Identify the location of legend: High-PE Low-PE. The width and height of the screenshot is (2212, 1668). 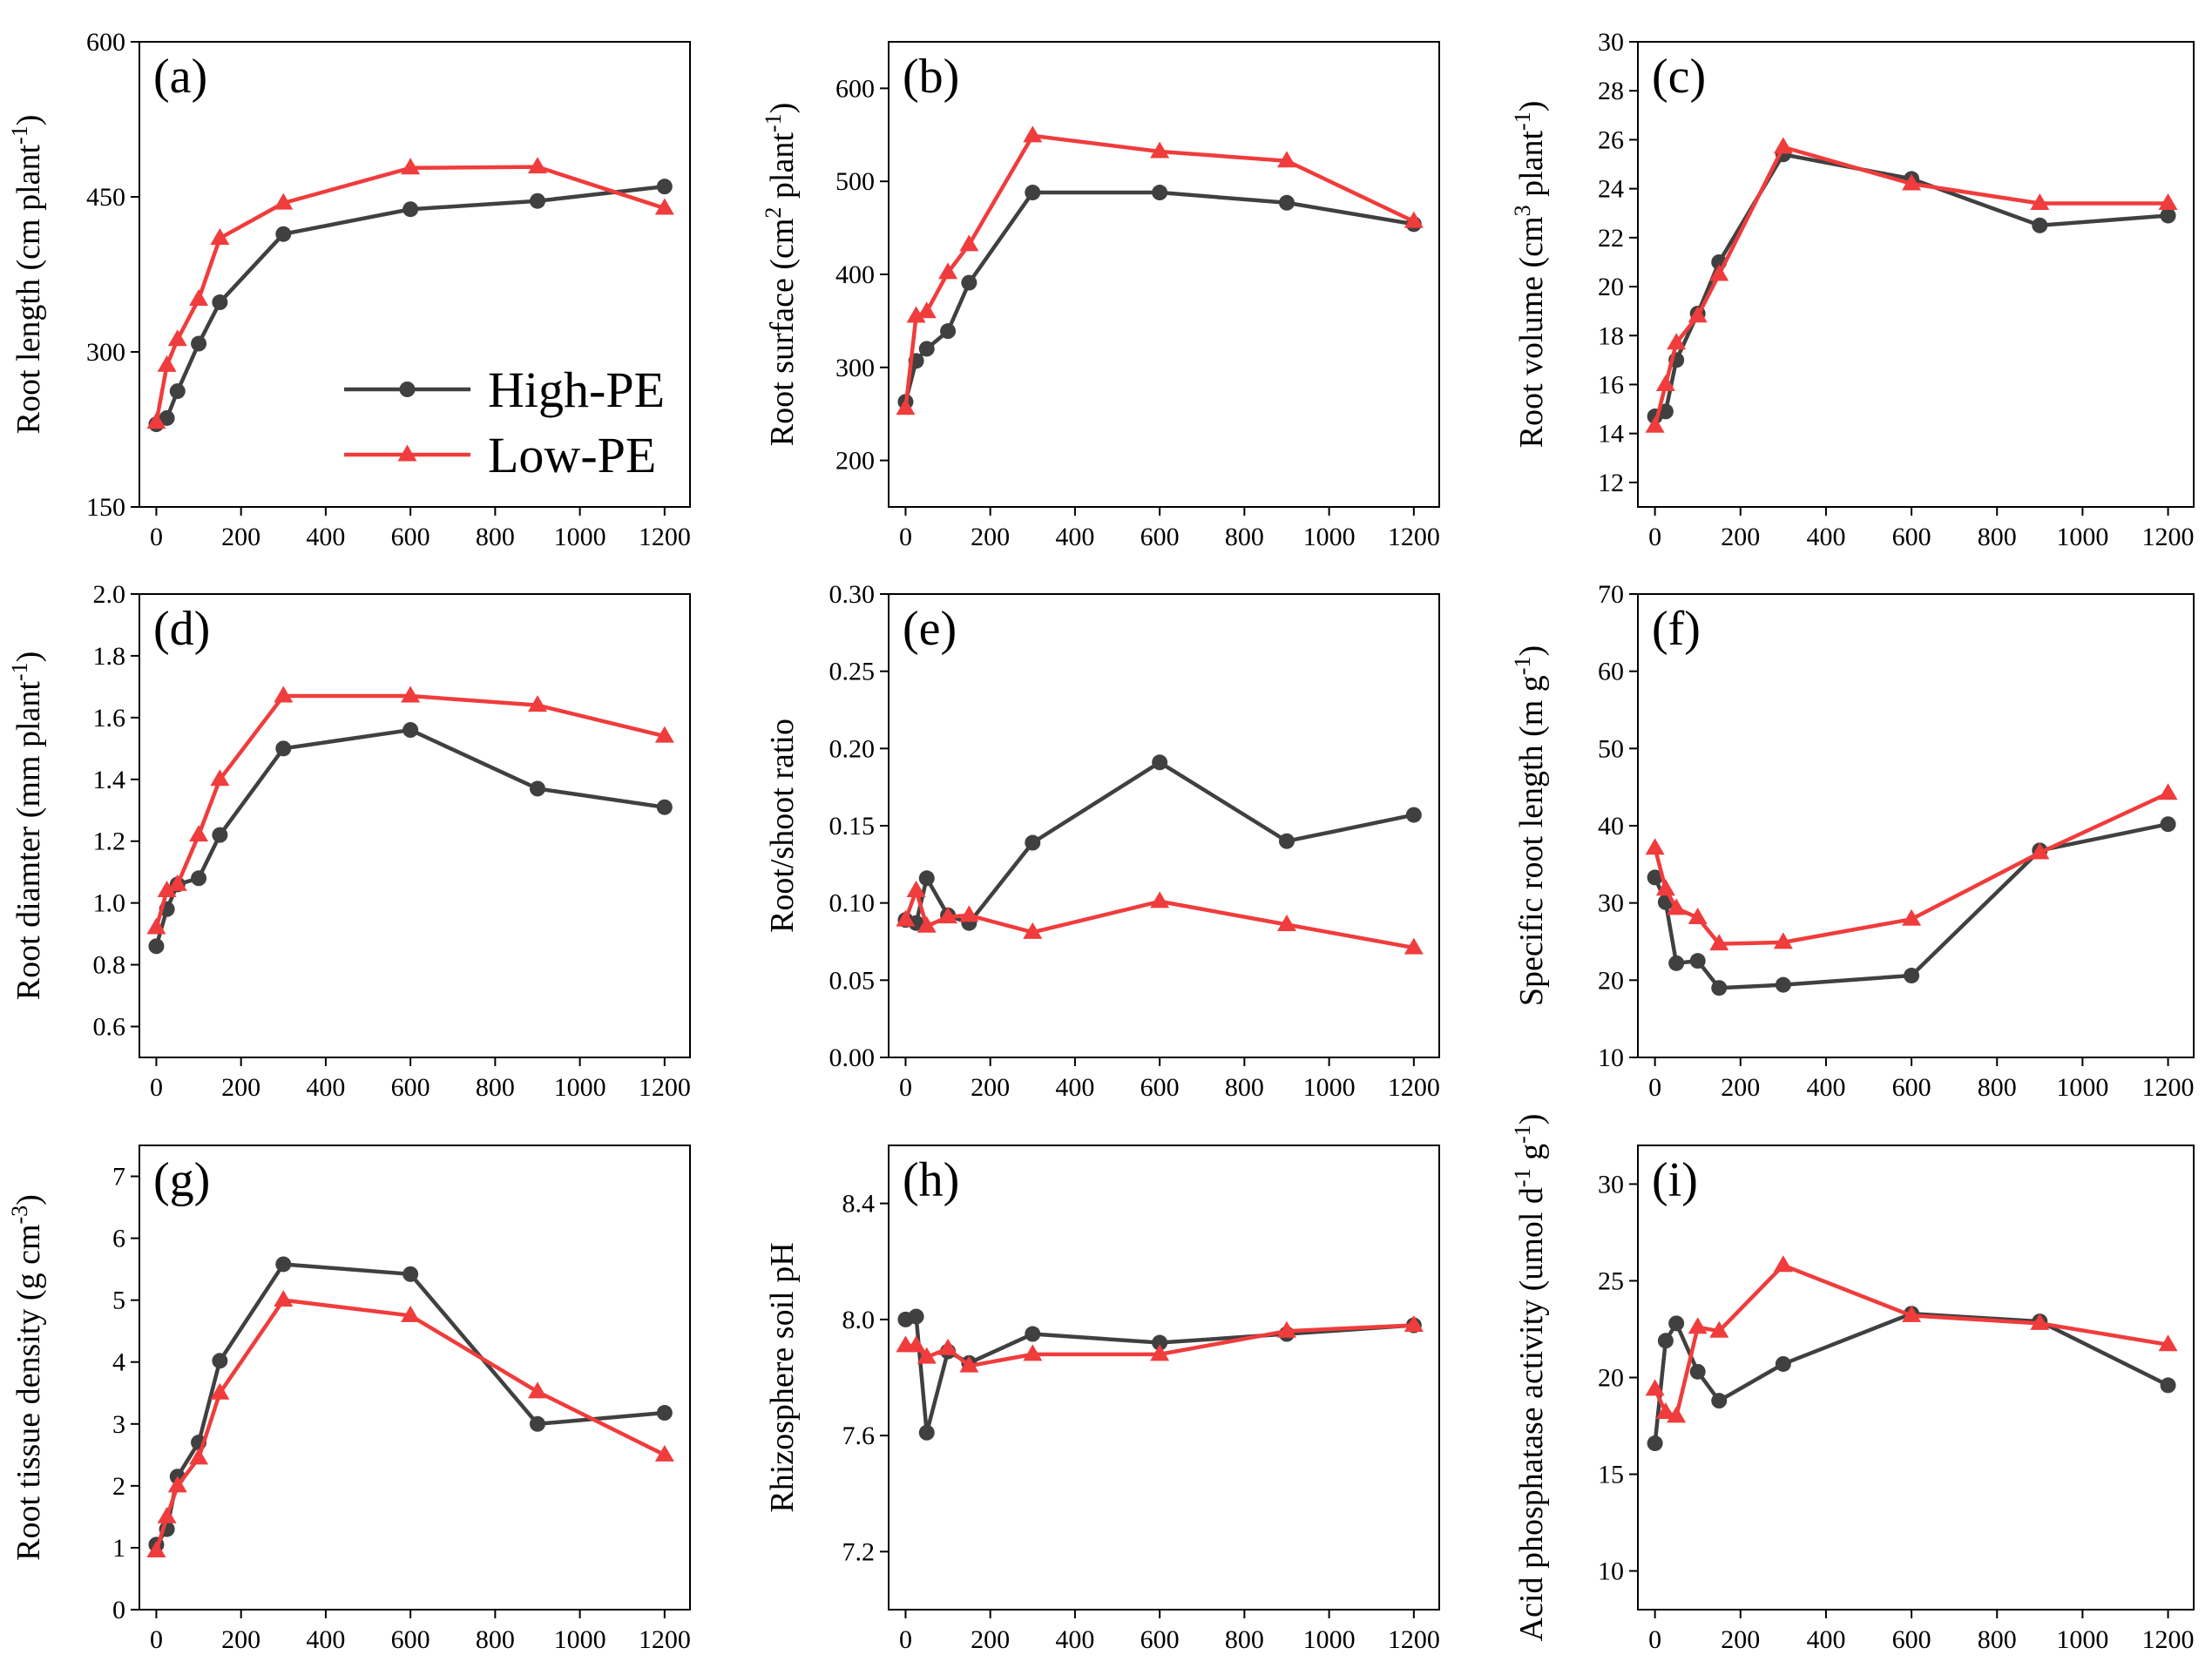
(504, 422).